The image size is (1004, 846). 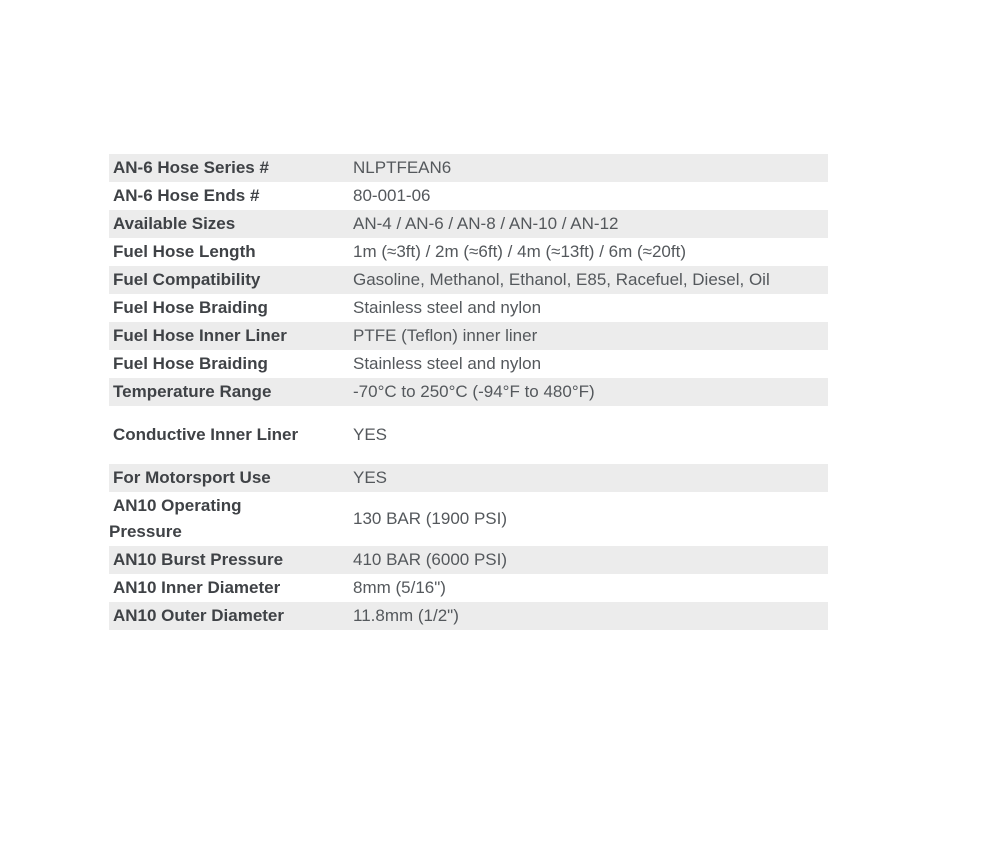 I want to click on spec-label-text: Fuel Hose Length, so click(x=184, y=251).